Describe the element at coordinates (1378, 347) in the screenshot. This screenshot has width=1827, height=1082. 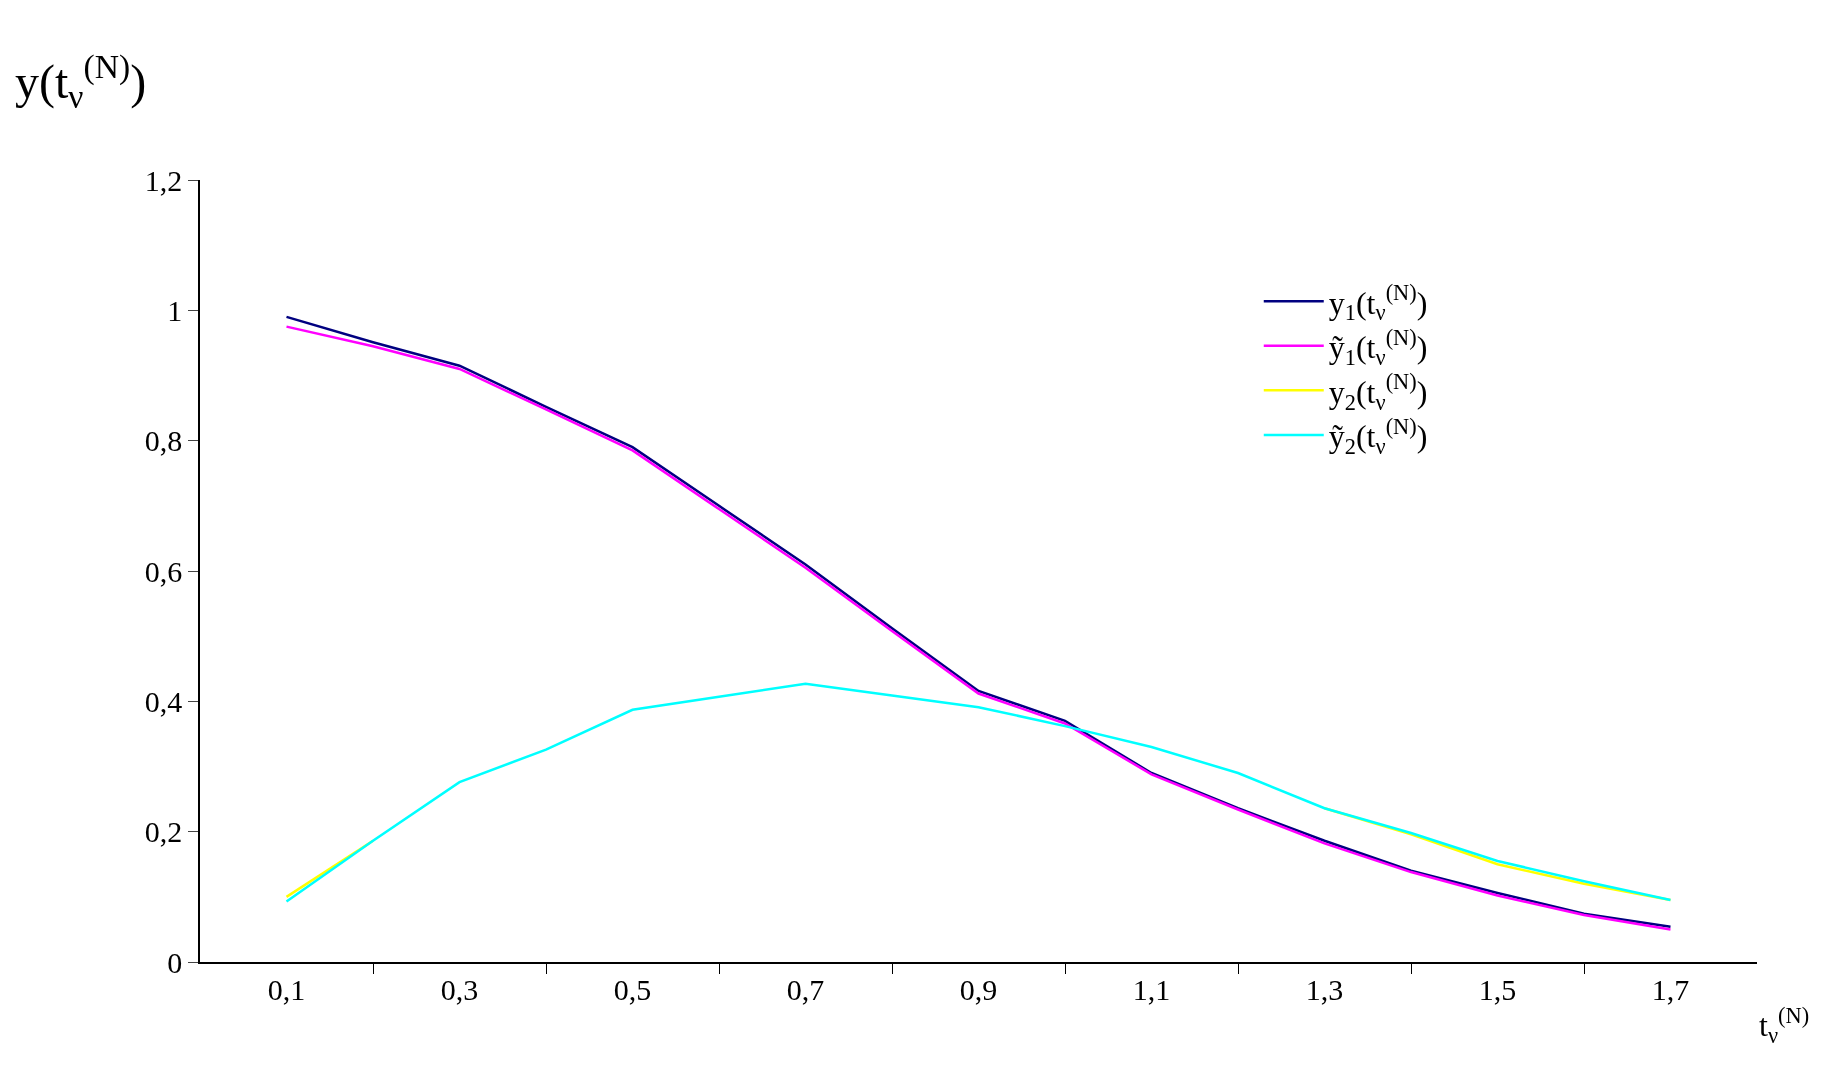
I see `legend-label: ỹ$_{1}$(t$_{ν}$$^{(N)}$)` at that location.